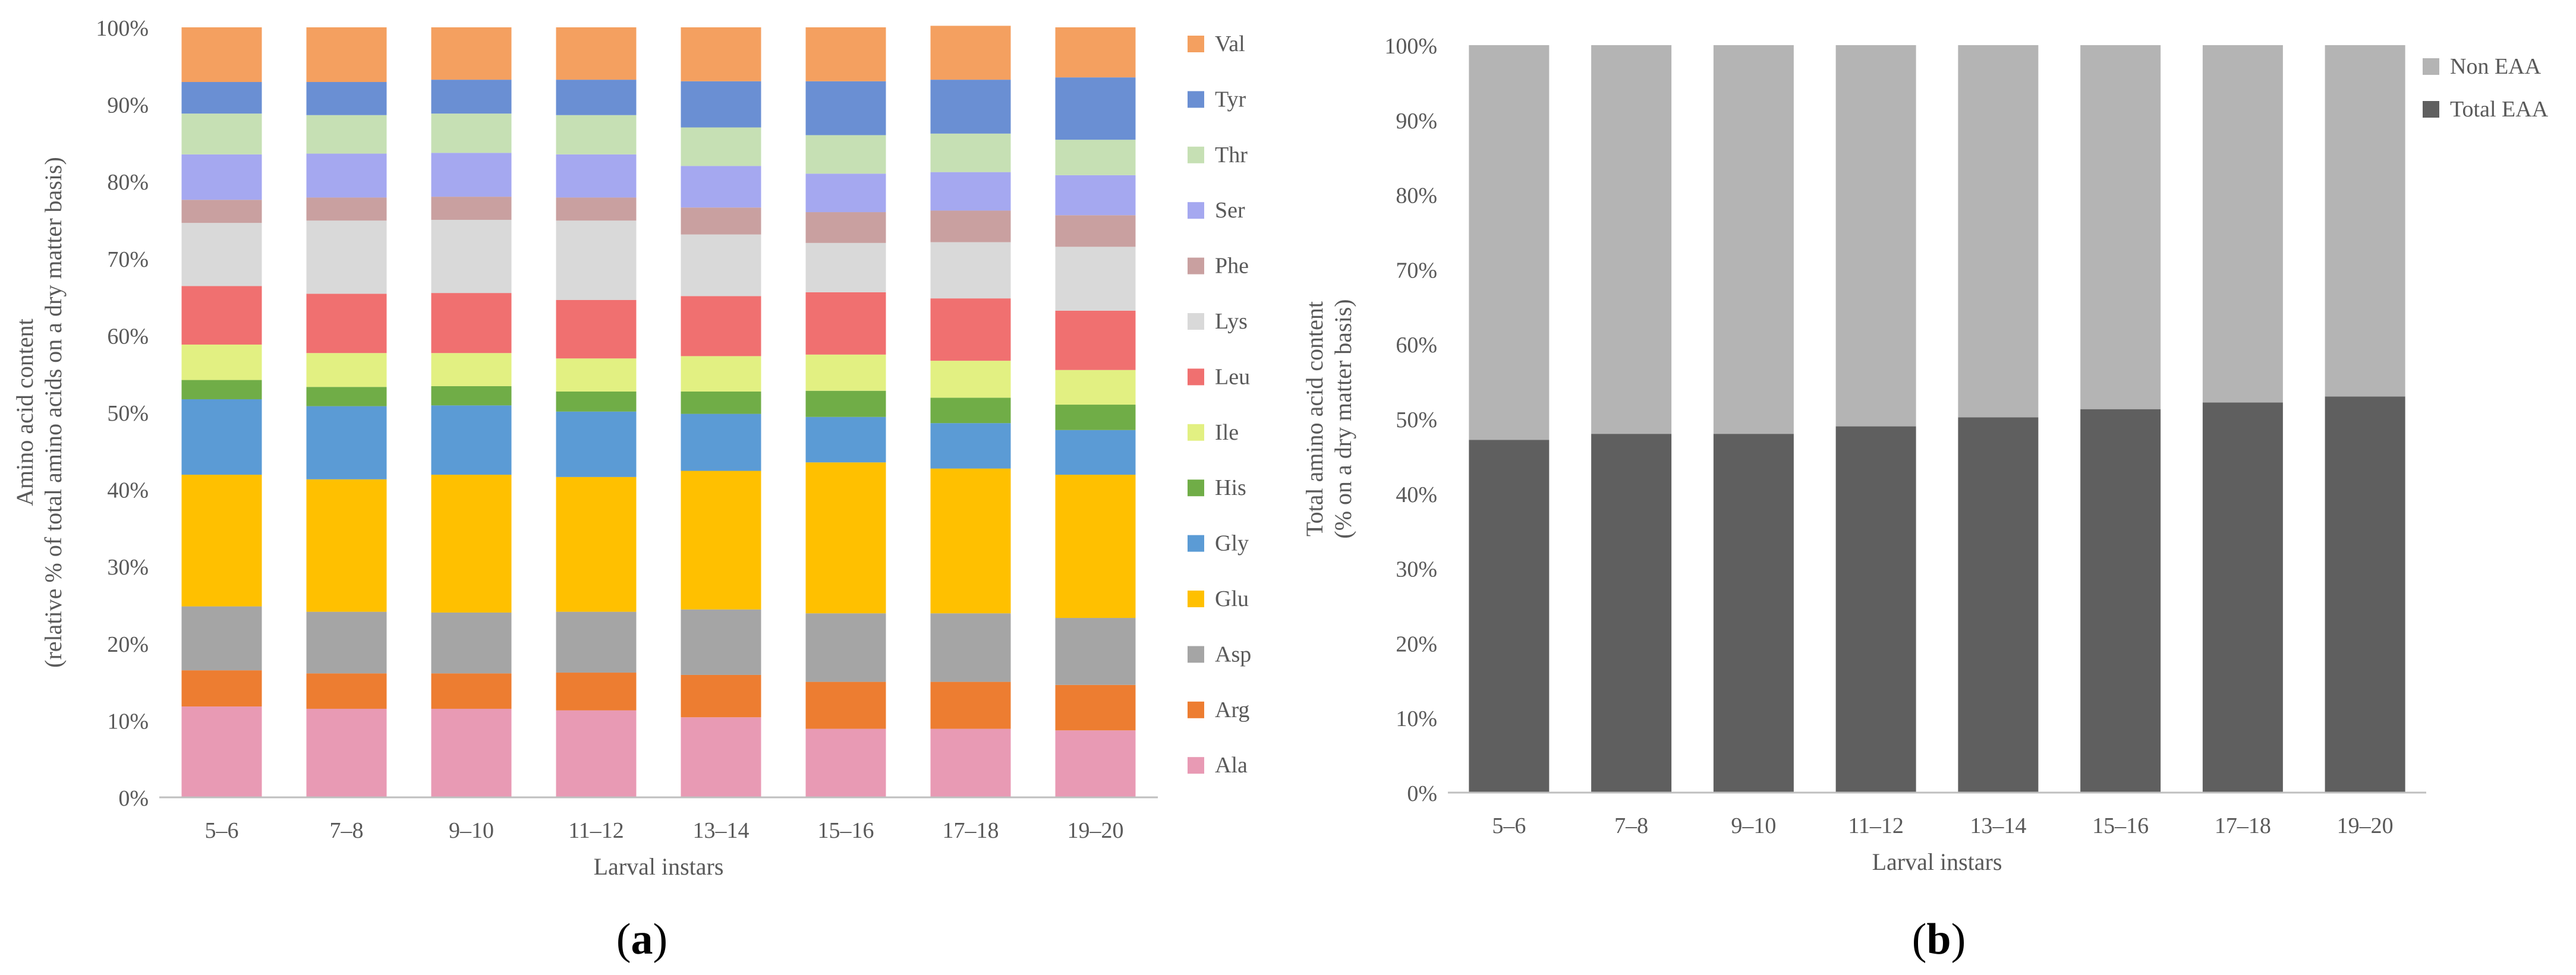 The height and width of the screenshot is (975, 2576). What do you see at coordinates (1196, 154) in the screenshot?
I see `legend-swatch-thr` at bounding box center [1196, 154].